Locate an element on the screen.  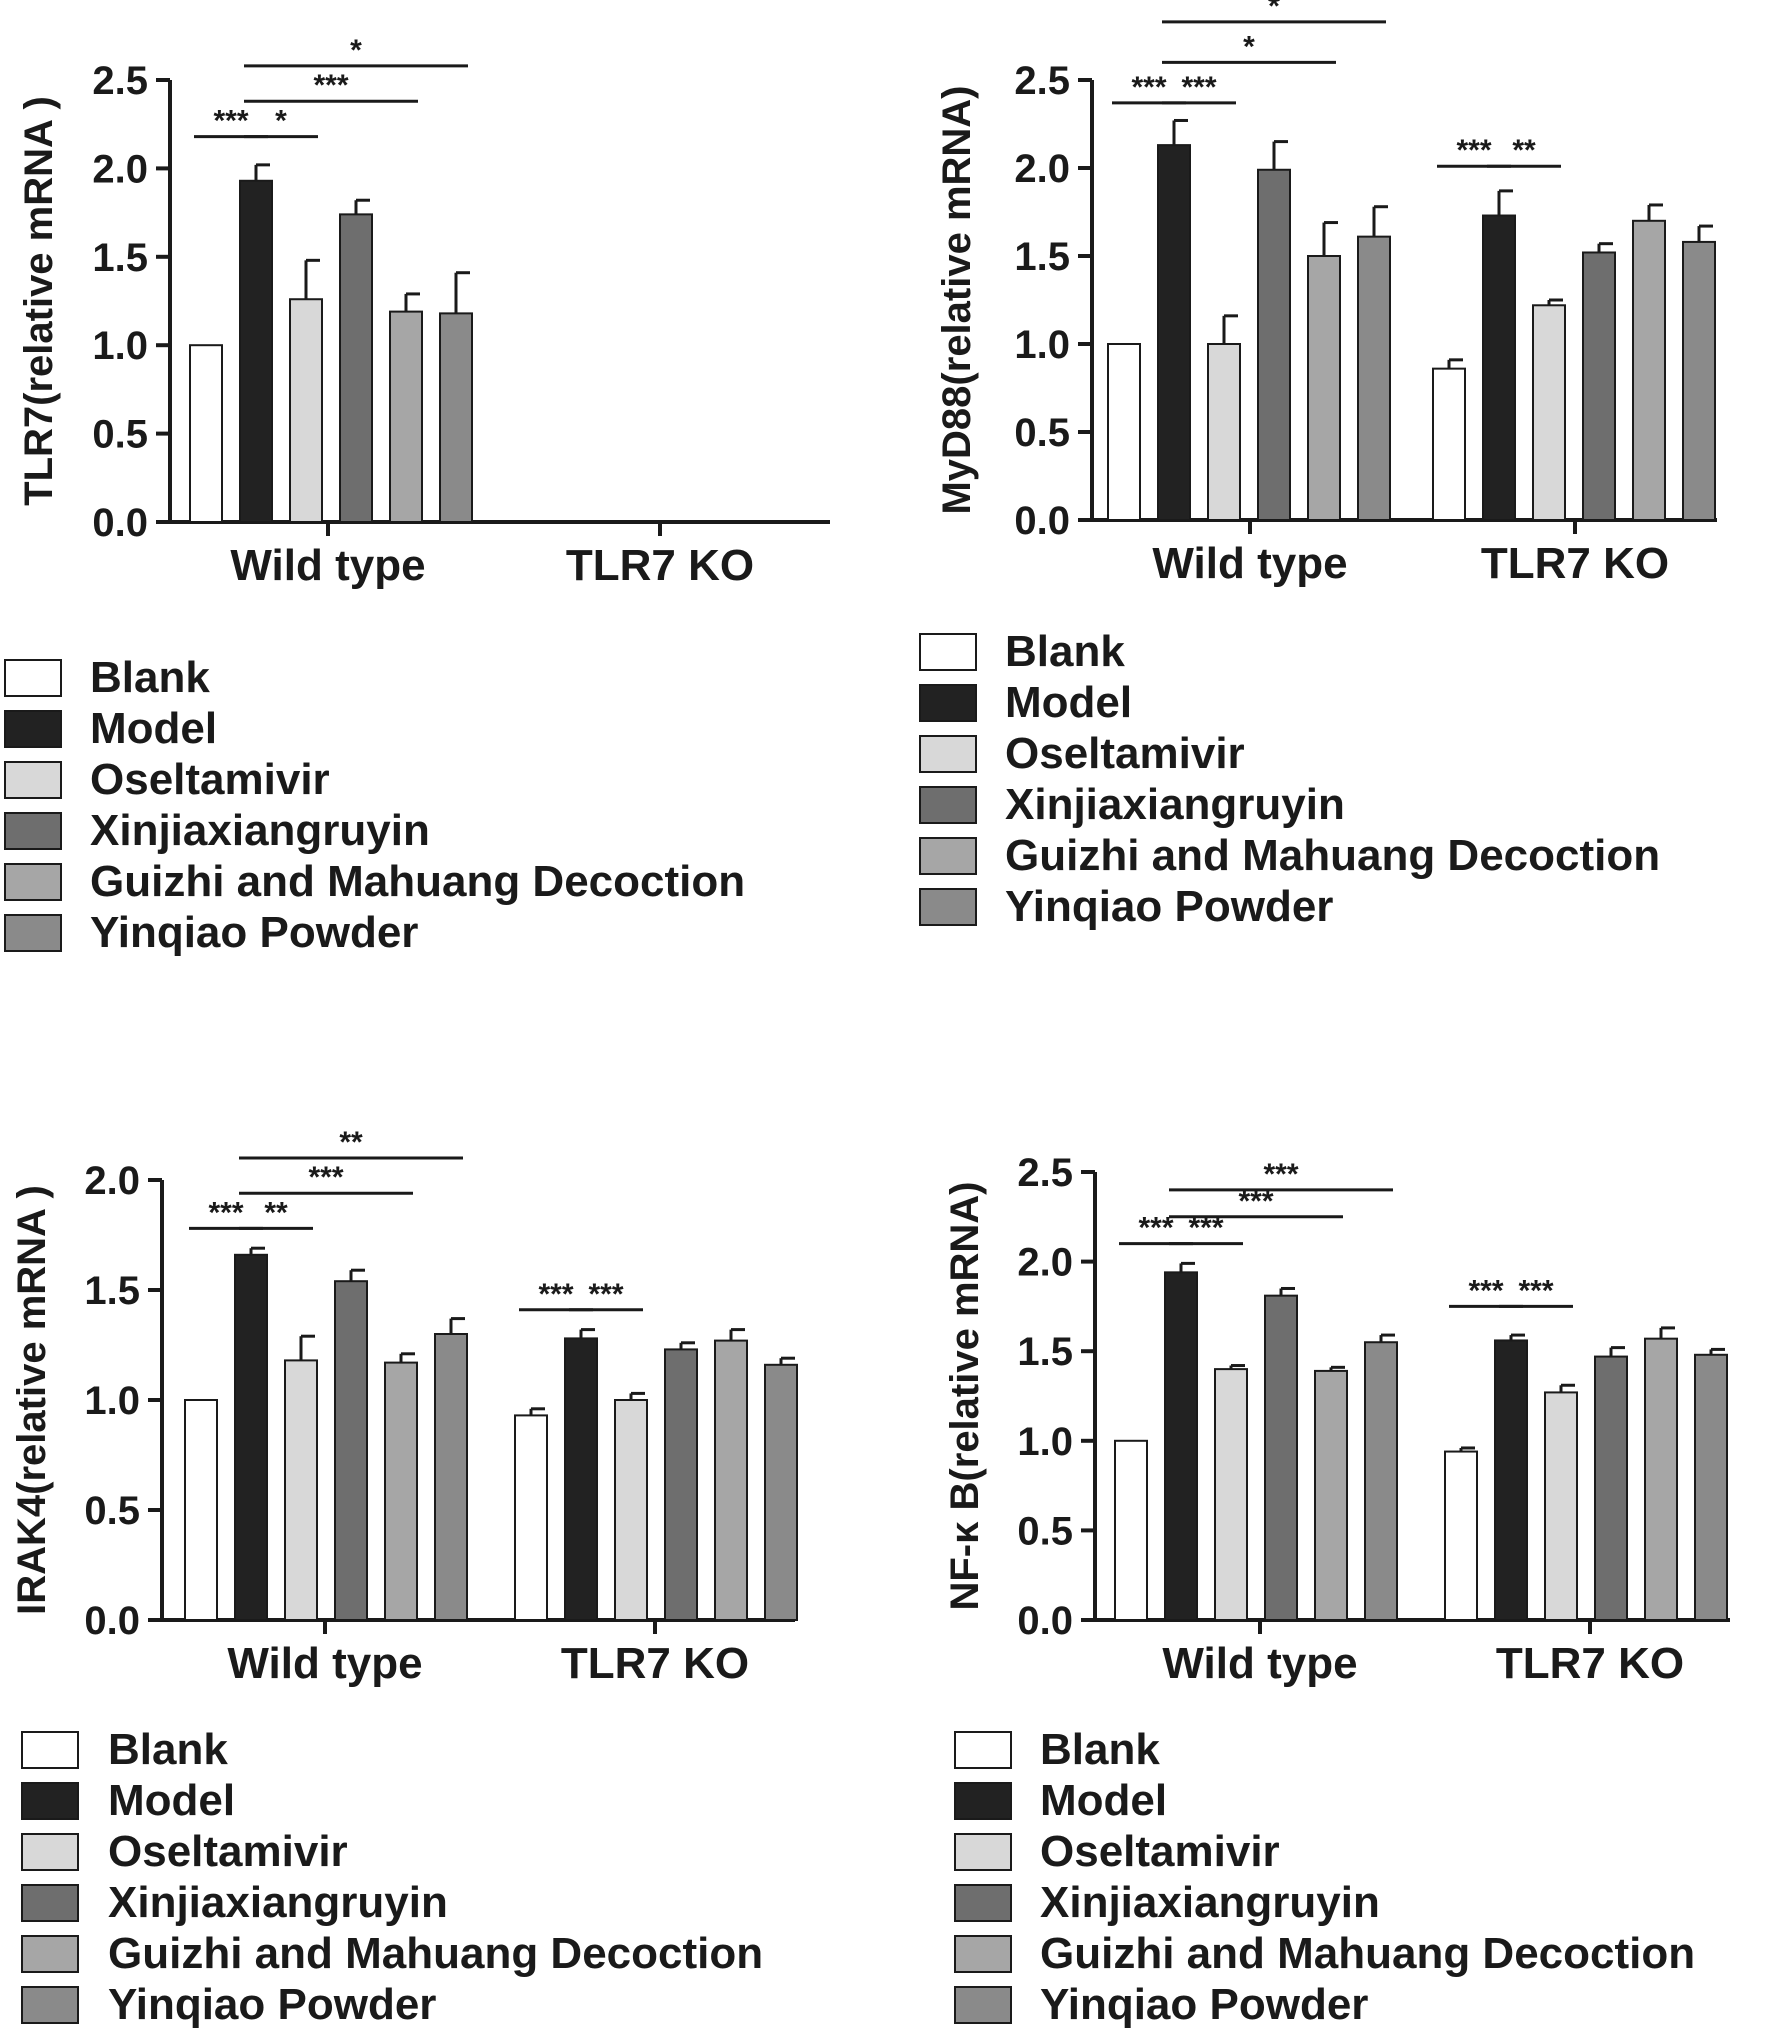
y-axis-label: TLR7(relative mRNA ) is located at coordinates (39, 301).